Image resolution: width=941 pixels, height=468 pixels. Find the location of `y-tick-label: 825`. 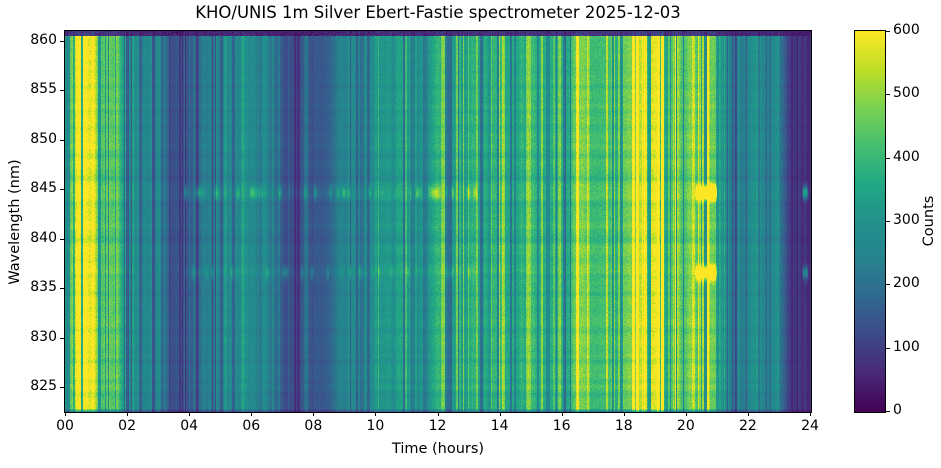

y-tick-label: 825 is located at coordinates (43, 386).